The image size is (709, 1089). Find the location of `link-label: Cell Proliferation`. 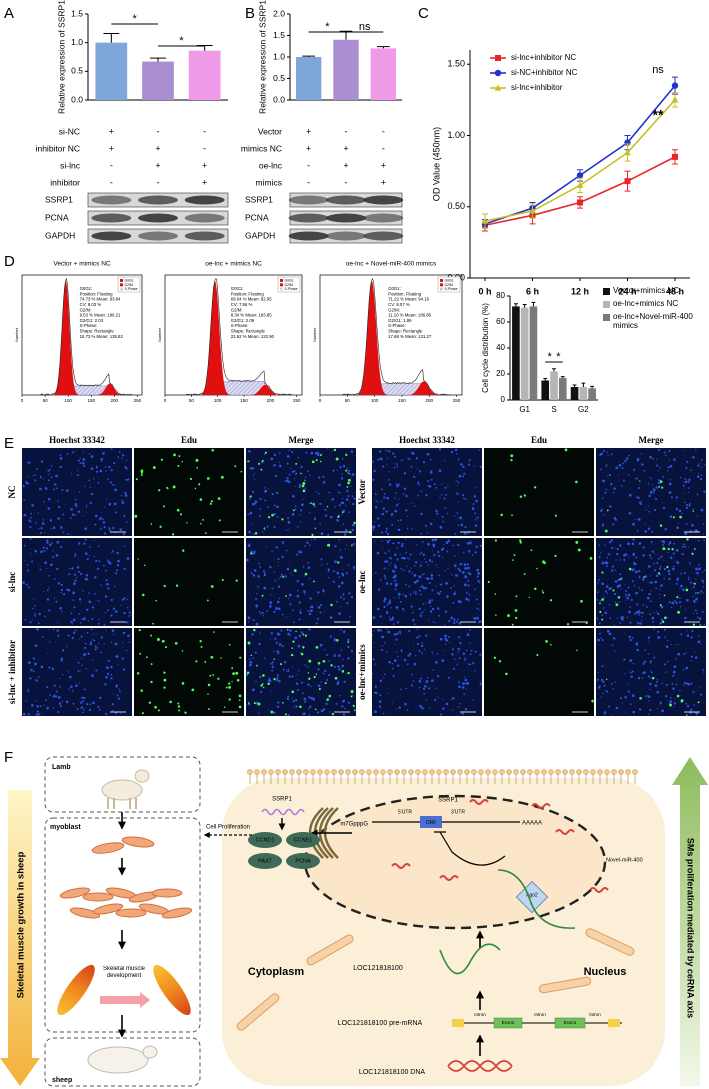

link-label: Cell Proliferation is located at coordinates (228, 828).